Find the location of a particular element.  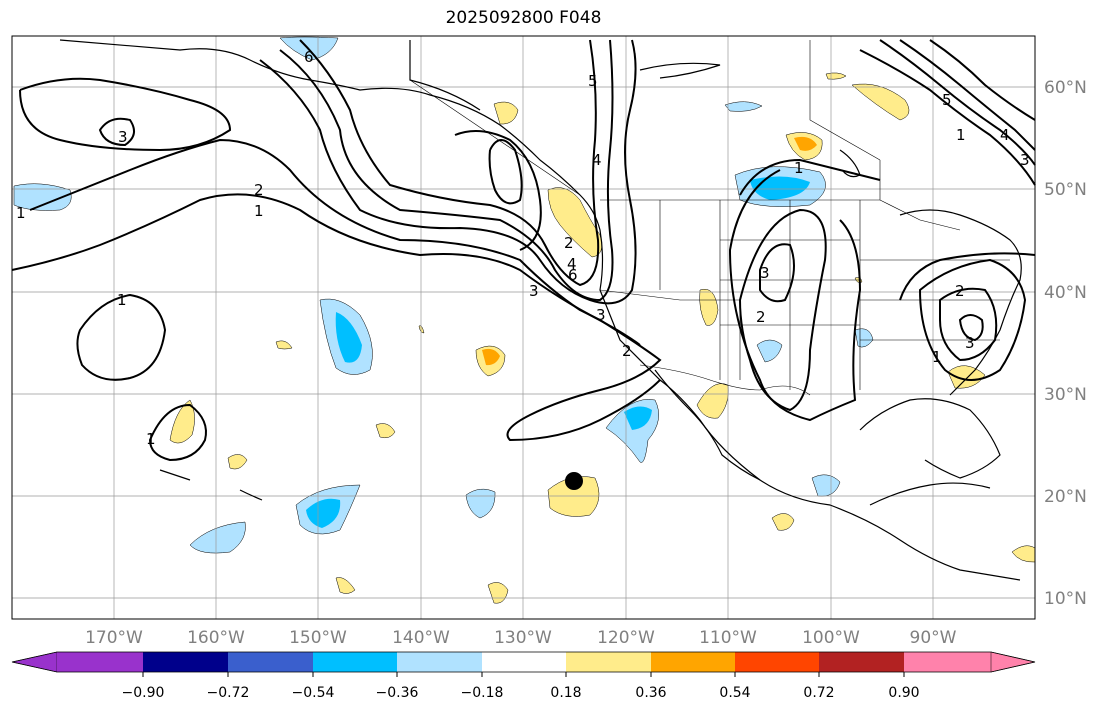

colorbar-tick-label: −0.18 is located at coordinates (482, 693).